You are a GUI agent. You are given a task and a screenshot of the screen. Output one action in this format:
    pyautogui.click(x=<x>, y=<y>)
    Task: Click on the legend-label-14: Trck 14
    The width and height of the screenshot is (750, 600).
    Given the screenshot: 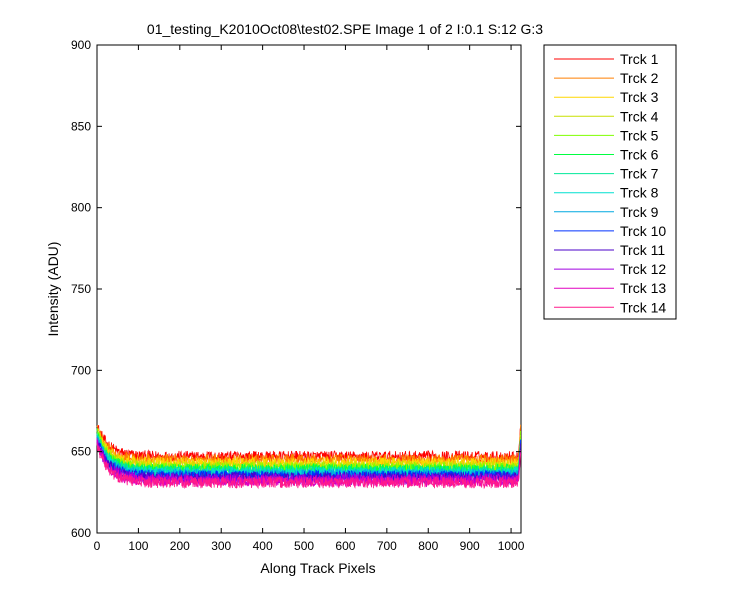 What is the action you would take?
    pyautogui.click(x=643, y=307)
    